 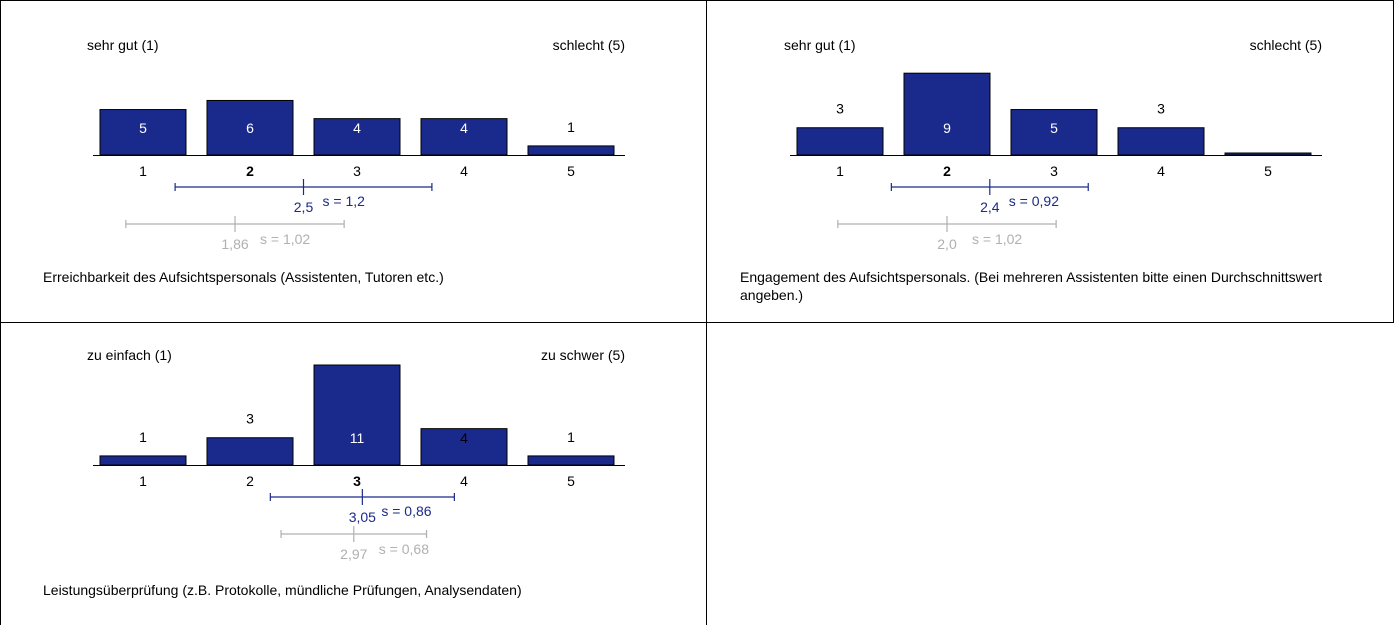 What do you see at coordinates (990, 207) in the screenshot?
I see `mean-label: 2,4` at bounding box center [990, 207].